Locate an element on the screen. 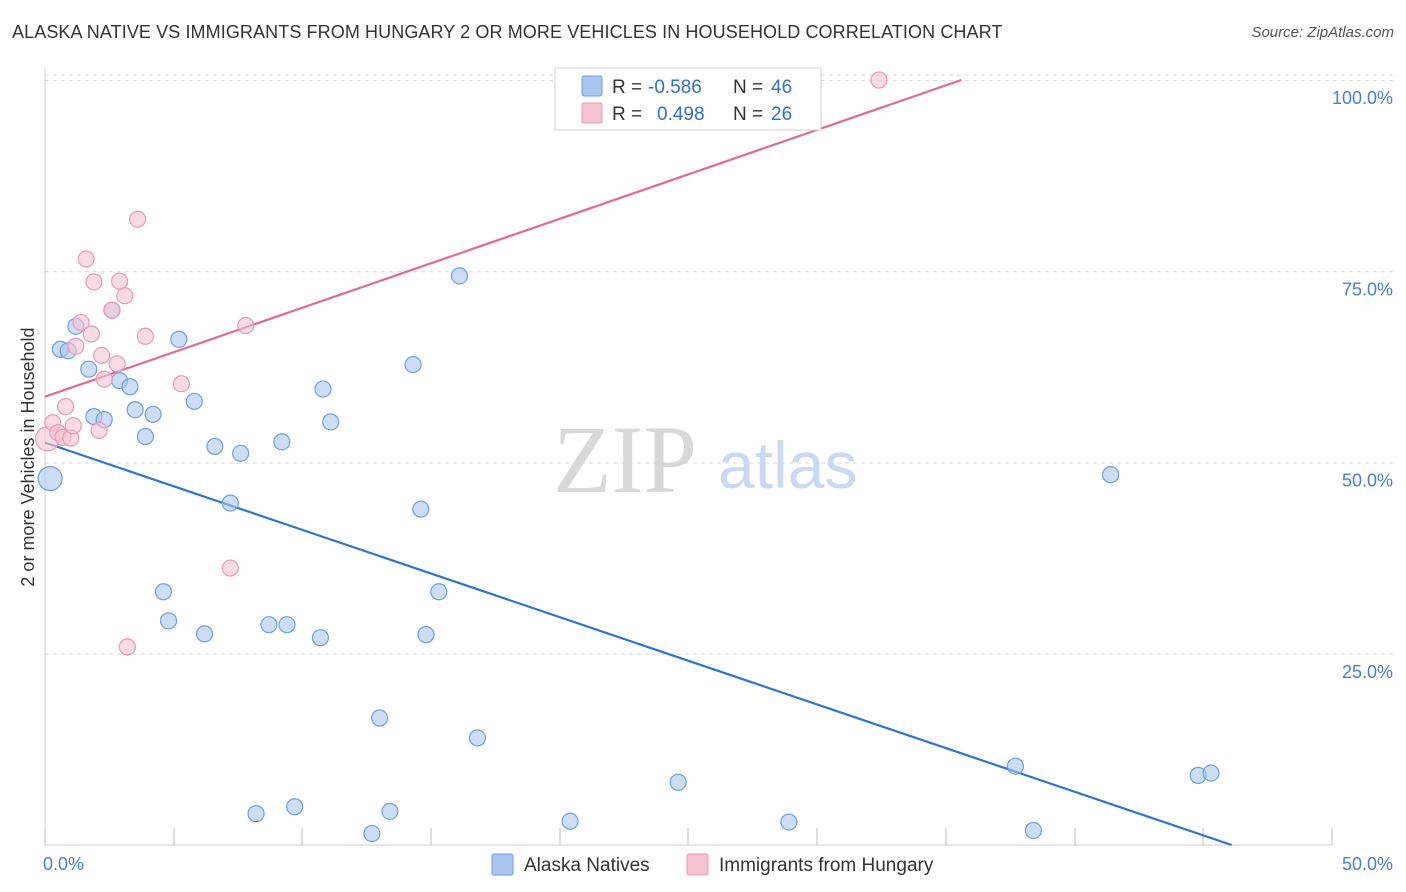 The width and height of the screenshot is (1406, 892). x-tick-label-min: 0.0% is located at coordinates (63, 864).